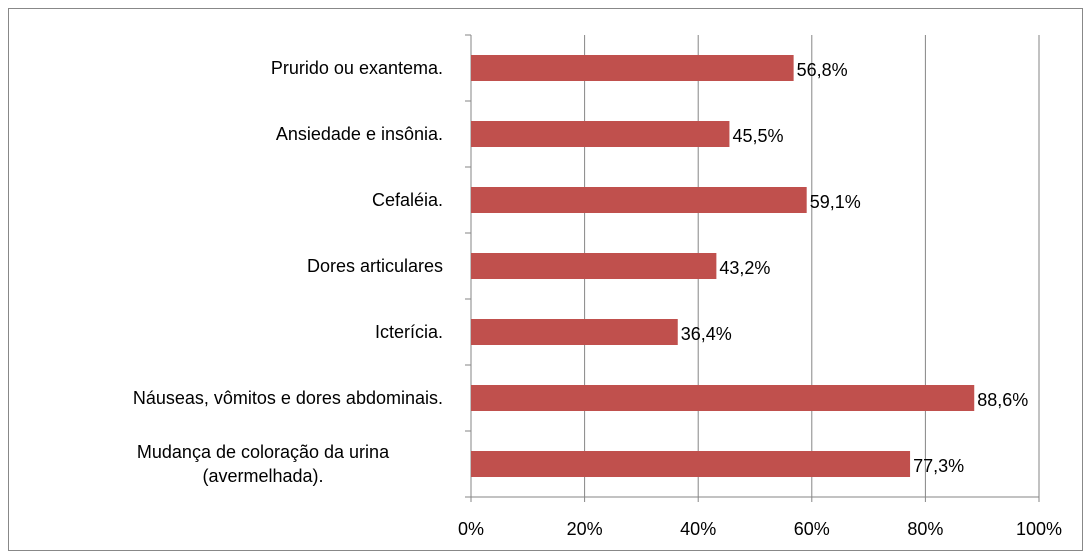  I want to click on x-tick-label: 40%, so click(698, 529).